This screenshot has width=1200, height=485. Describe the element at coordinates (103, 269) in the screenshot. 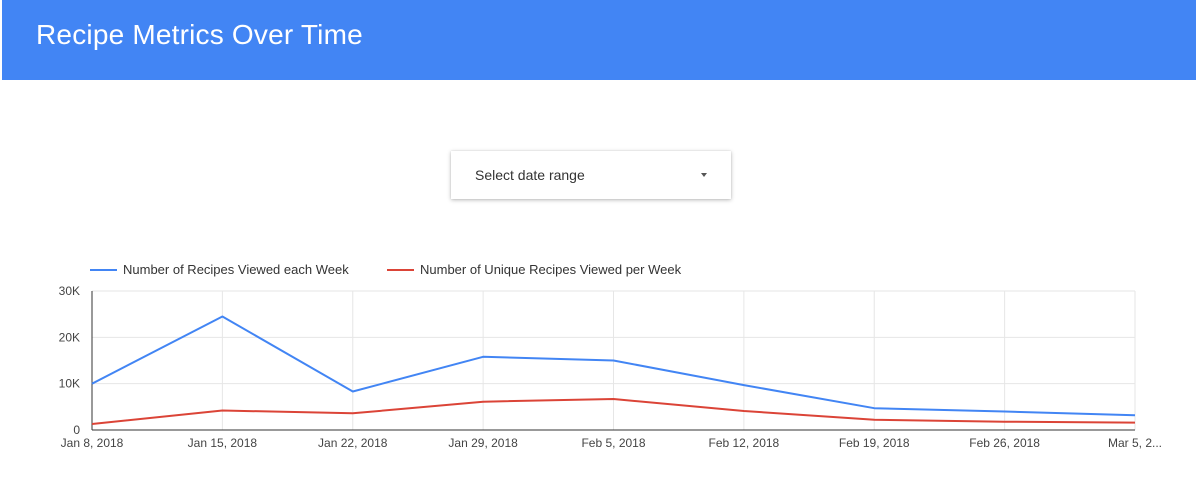

I see `legend-swatch-blue` at that location.